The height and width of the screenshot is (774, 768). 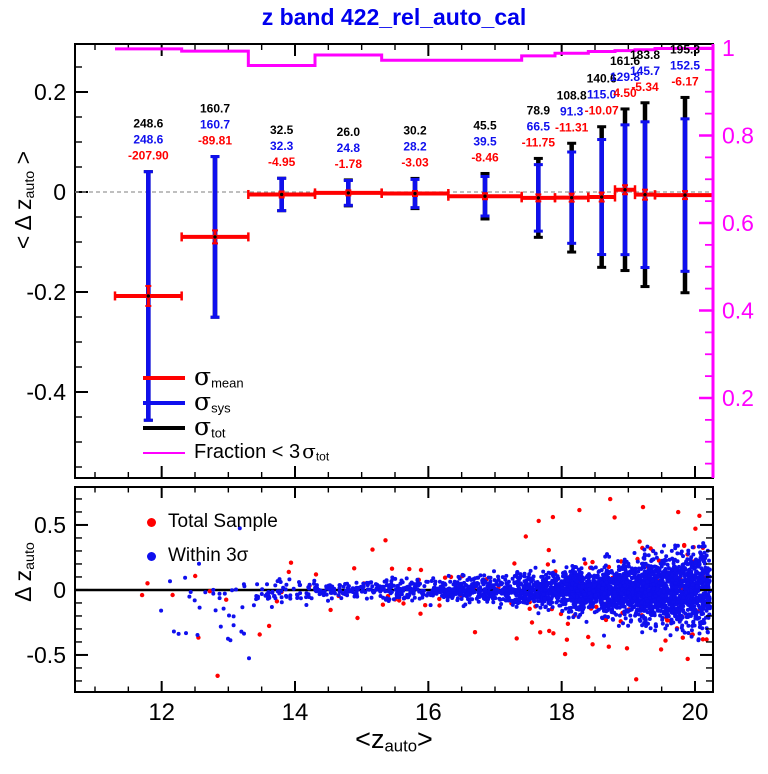 What do you see at coordinates (645, 71) in the screenshot?
I see `svg-text: 145.7` at bounding box center [645, 71].